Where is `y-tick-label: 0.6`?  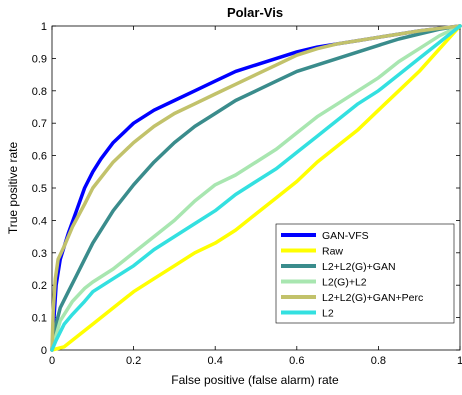 y-tick-label: 0.6 is located at coordinates (39, 157).